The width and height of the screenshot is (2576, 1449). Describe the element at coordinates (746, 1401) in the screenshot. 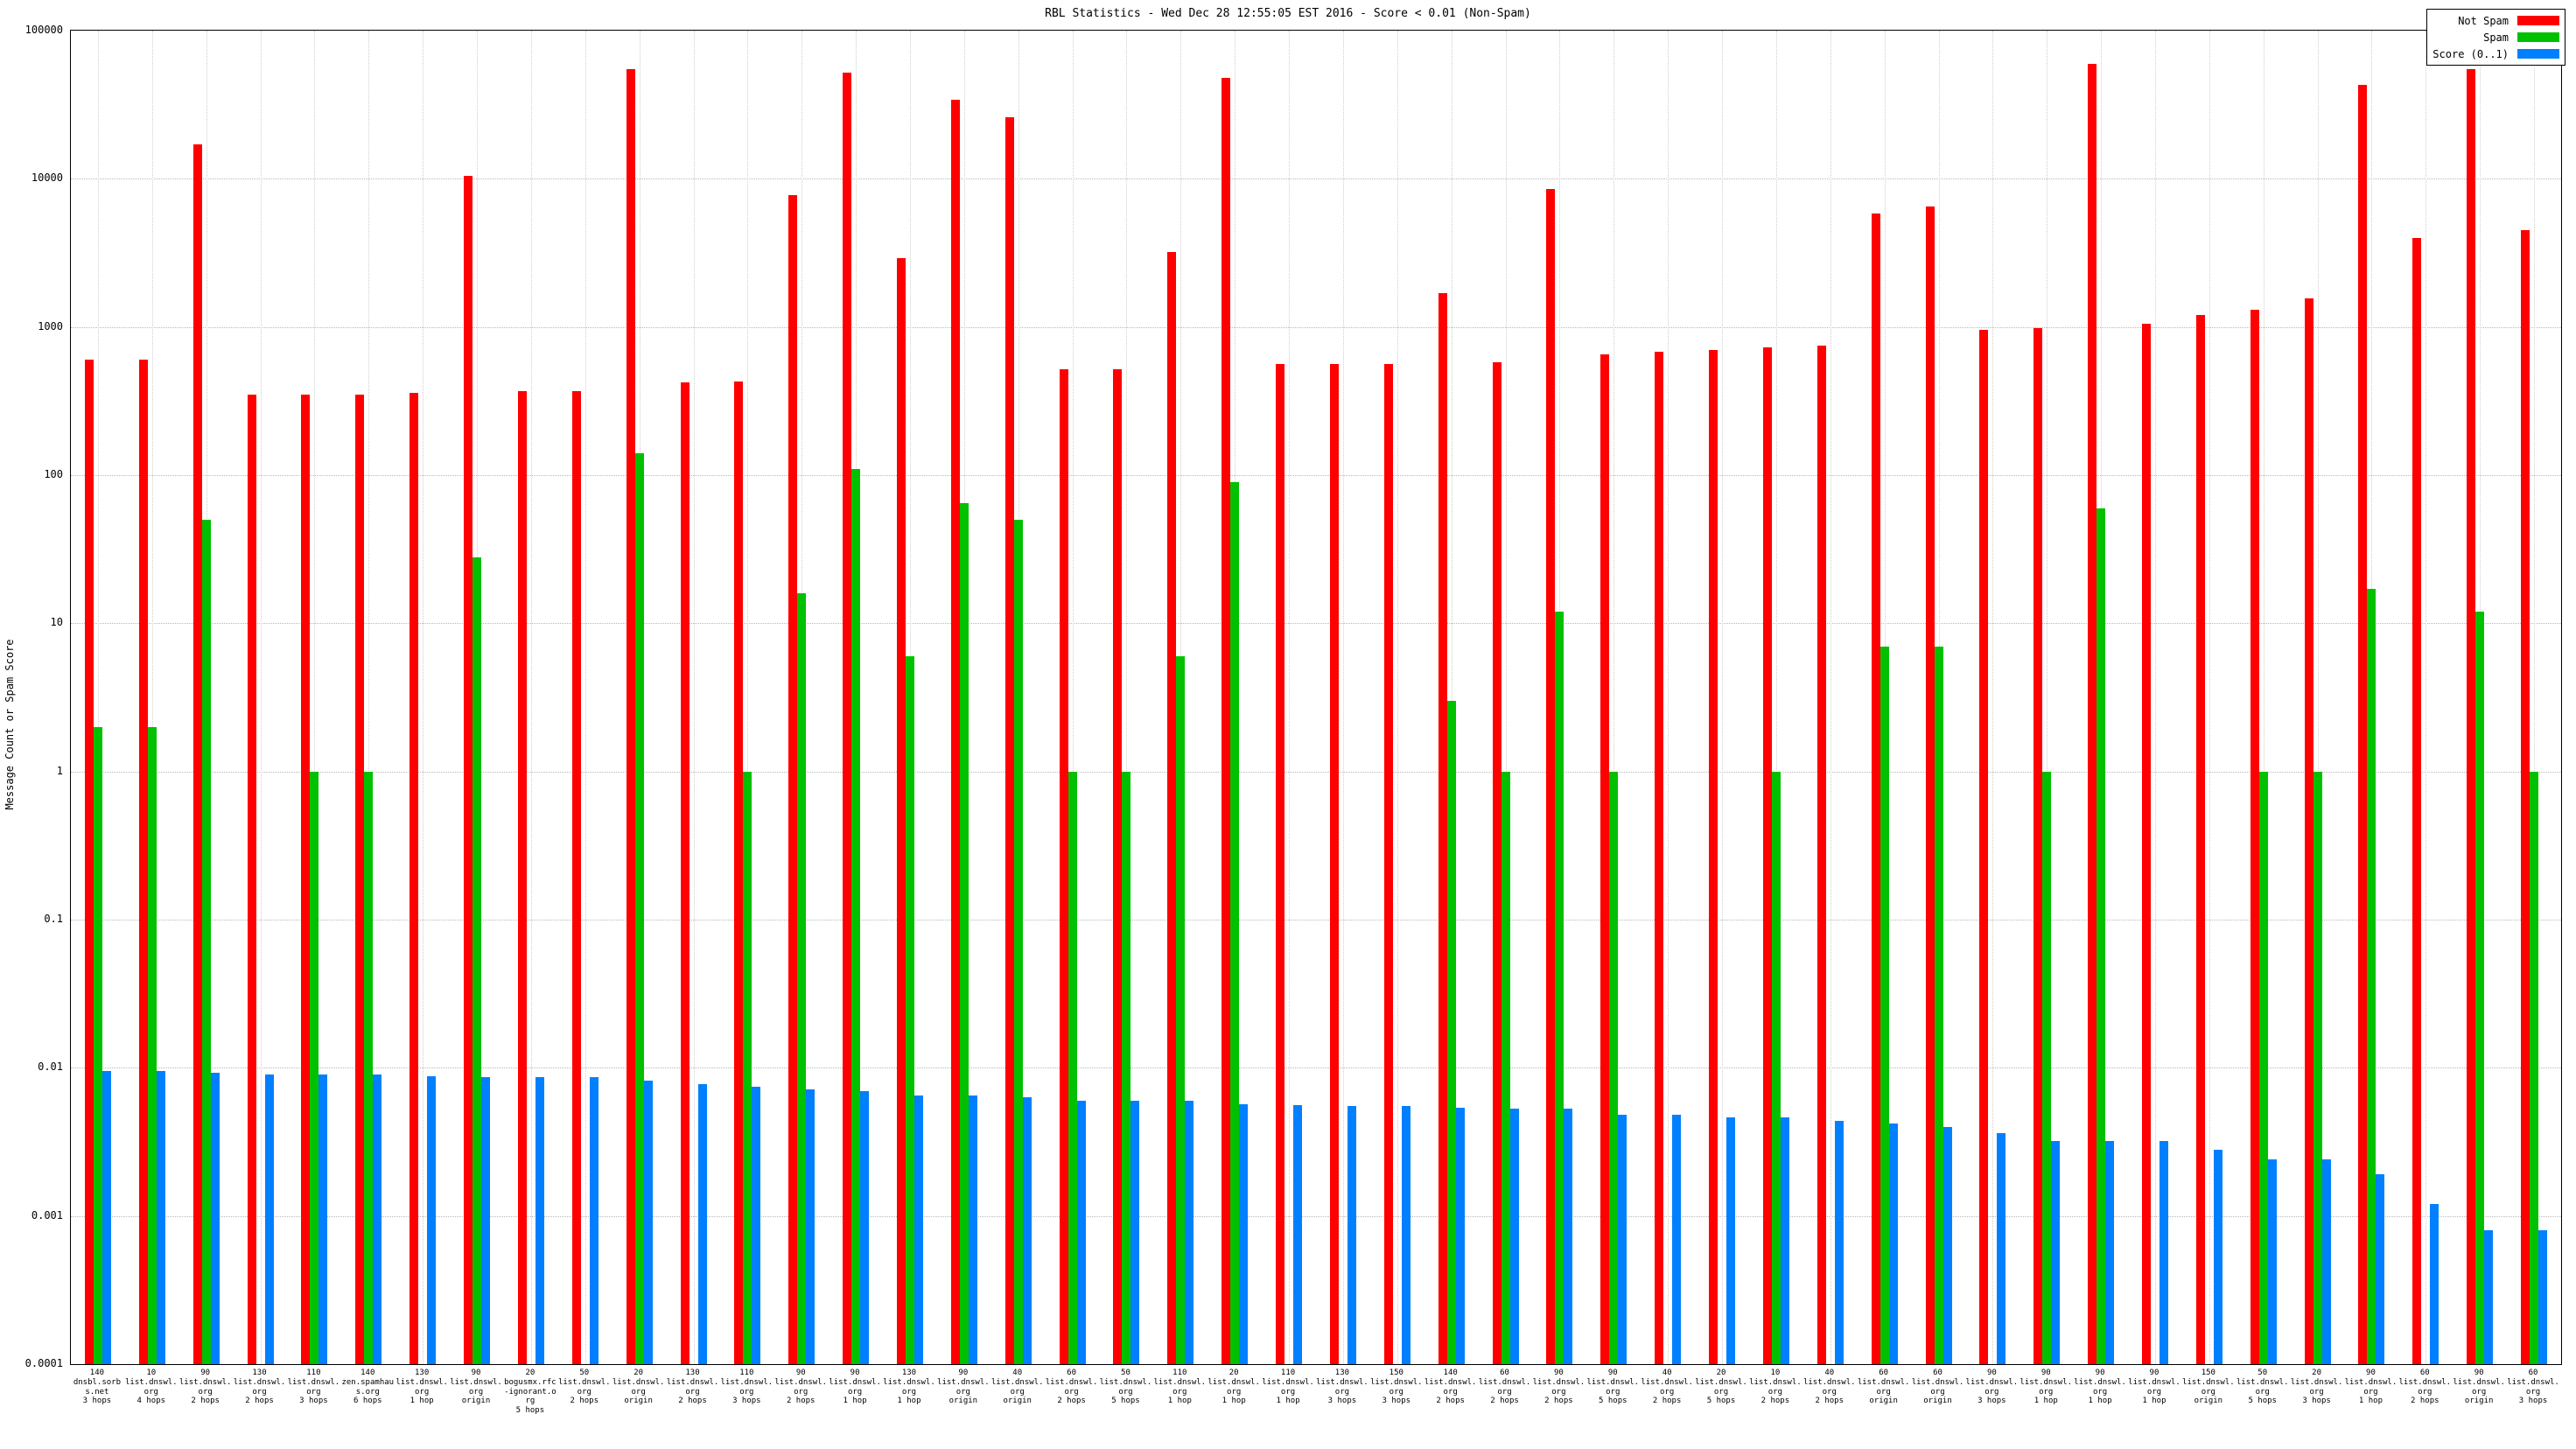

I see `x-label-hops: 3 hops` at that location.